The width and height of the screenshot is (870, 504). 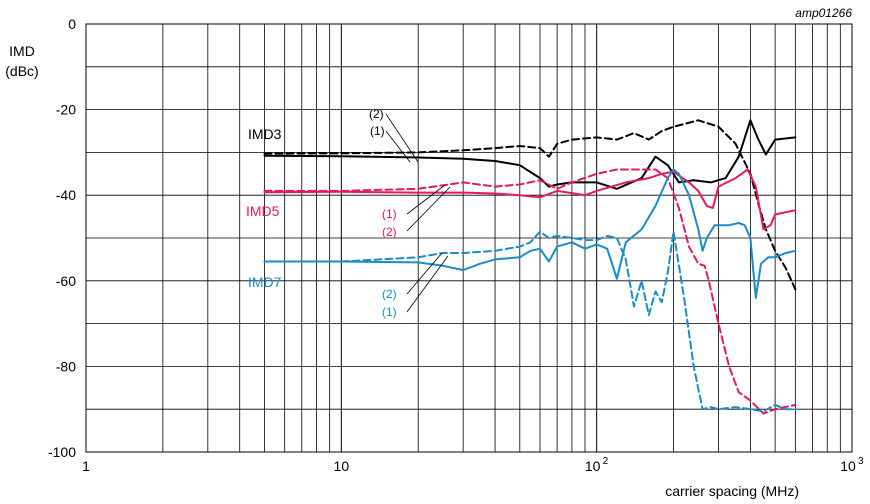 What do you see at coordinates (66, 110) in the screenshot?
I see `y-tick-label: -20` at bounding box center [66, 110].